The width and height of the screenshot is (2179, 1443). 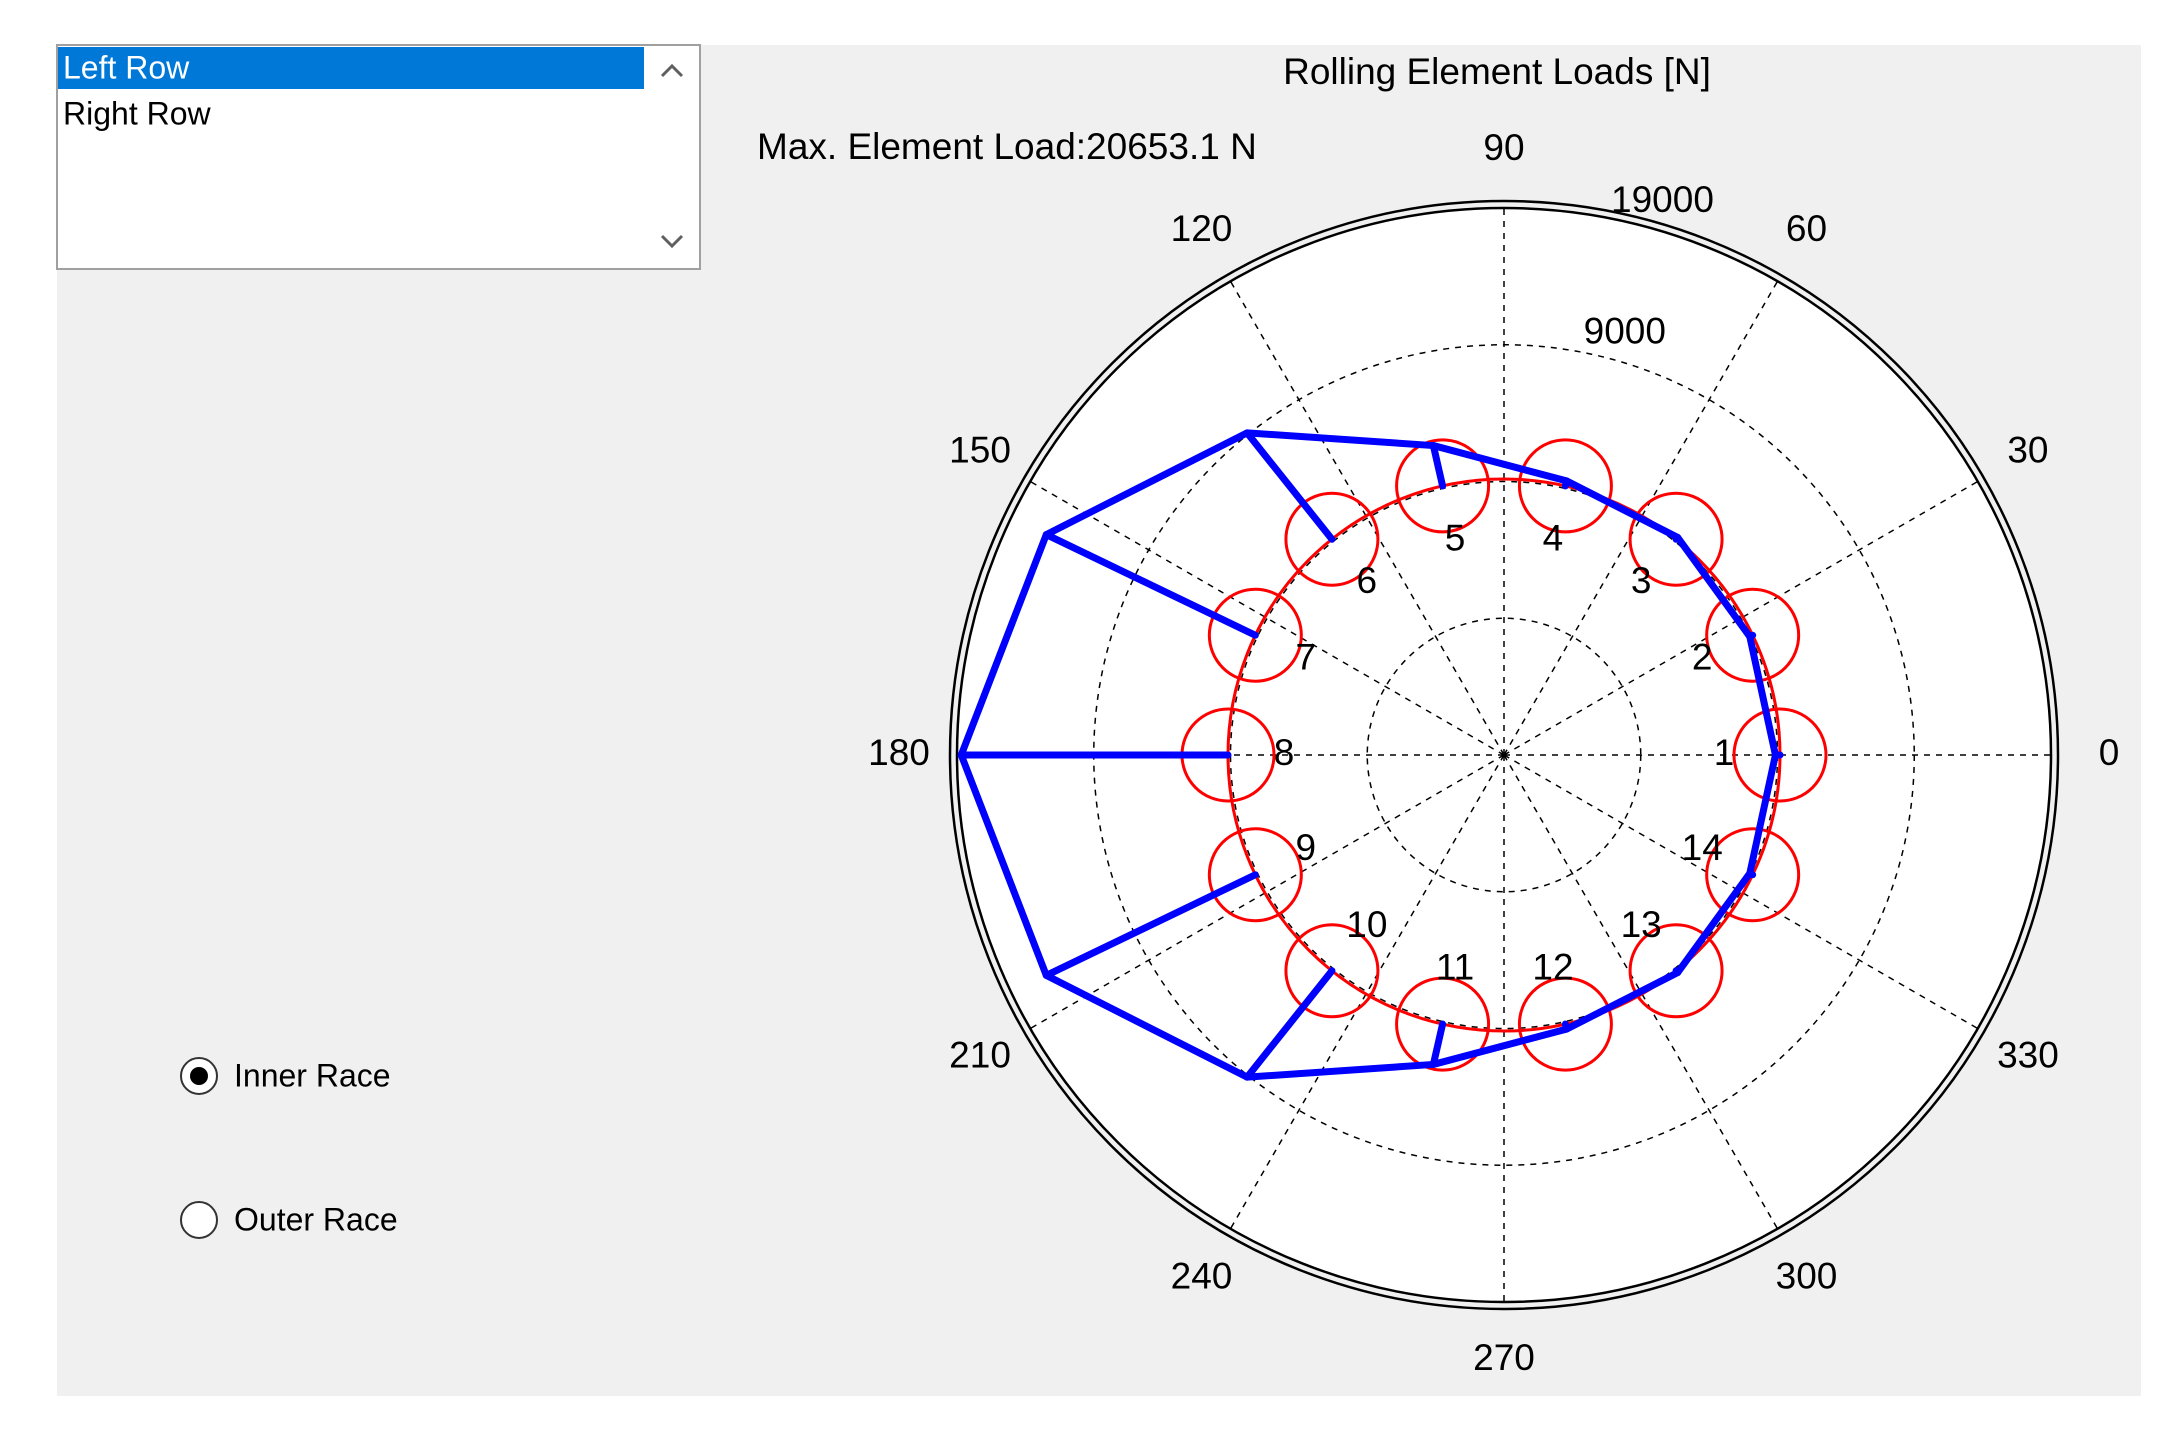 What do you see at coordinates (1724, 752) in the screenshot?
I see `element-label: 1` at bounding box center [1724, 752].